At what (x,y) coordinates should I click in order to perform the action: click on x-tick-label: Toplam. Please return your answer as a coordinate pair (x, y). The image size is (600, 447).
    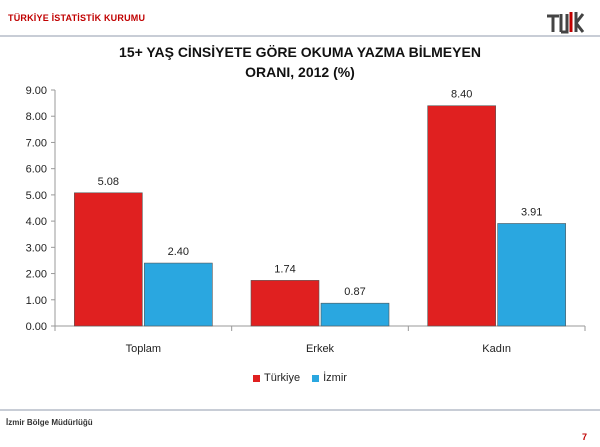
    Looking at the image, I should click on (143, 349).